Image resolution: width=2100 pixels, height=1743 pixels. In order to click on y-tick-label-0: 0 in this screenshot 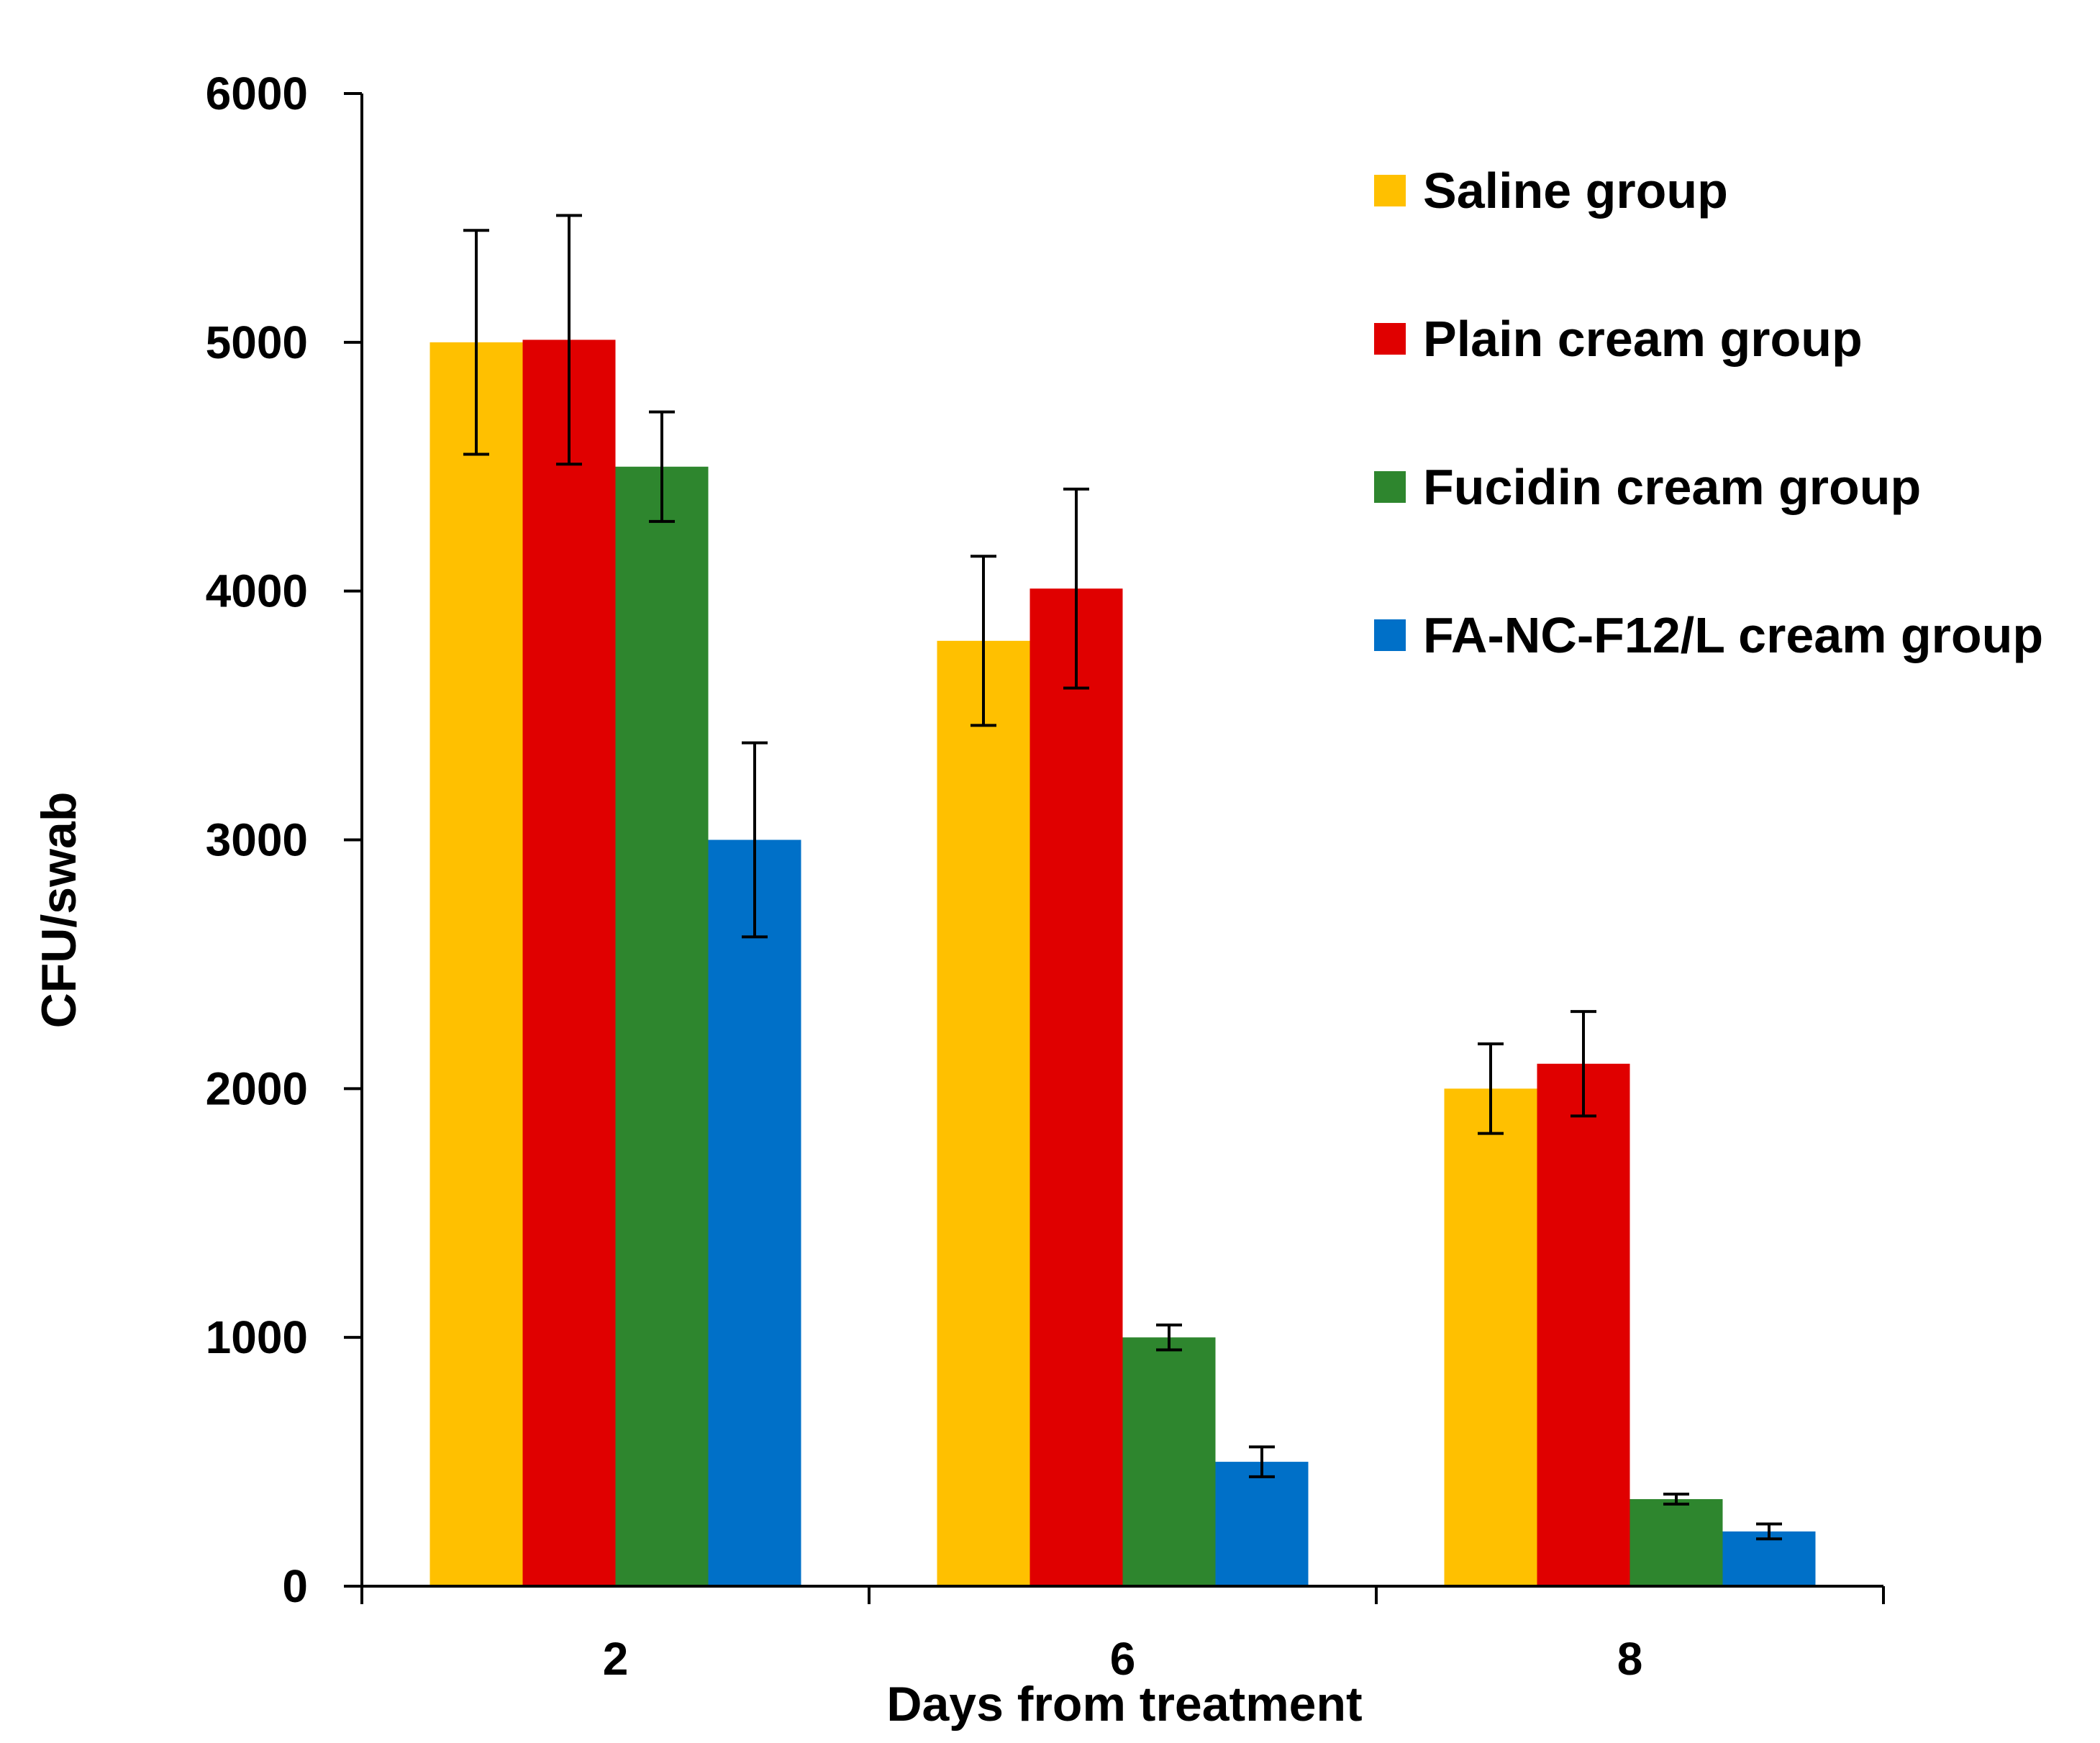, I will do `click(295, 1586)`.